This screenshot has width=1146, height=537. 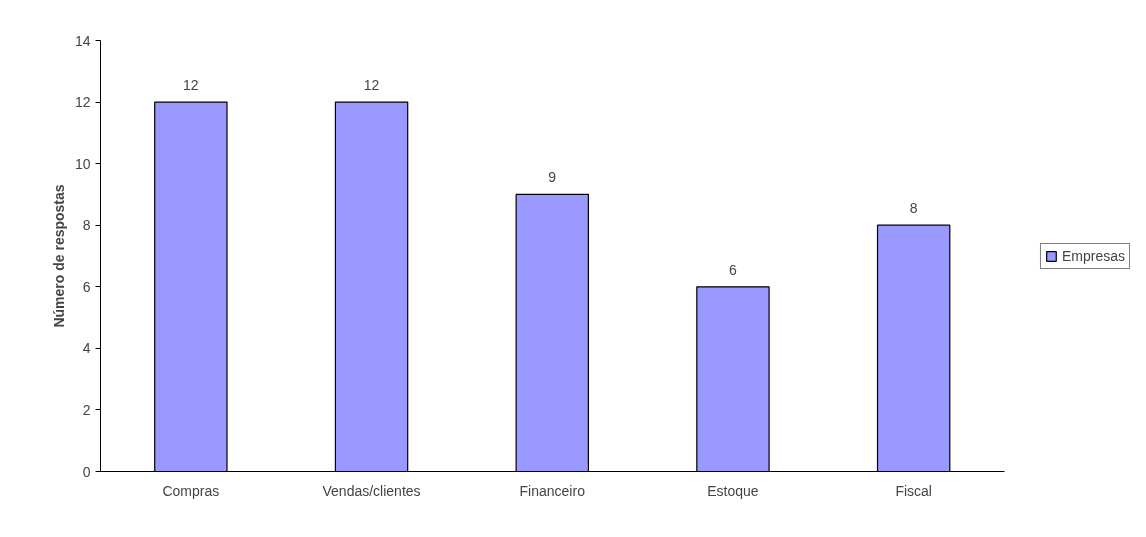 I want to click on y-axis-title: Número de respostas, so click(x=58, y=256).